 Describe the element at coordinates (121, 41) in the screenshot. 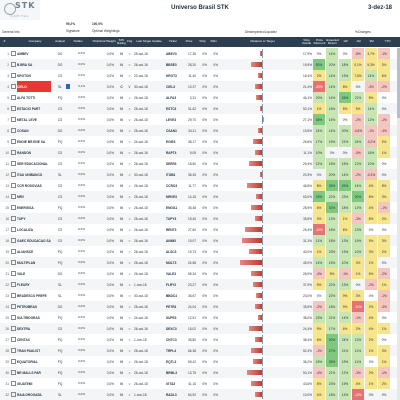

I see `column-header-6: STK Rating` at that location.